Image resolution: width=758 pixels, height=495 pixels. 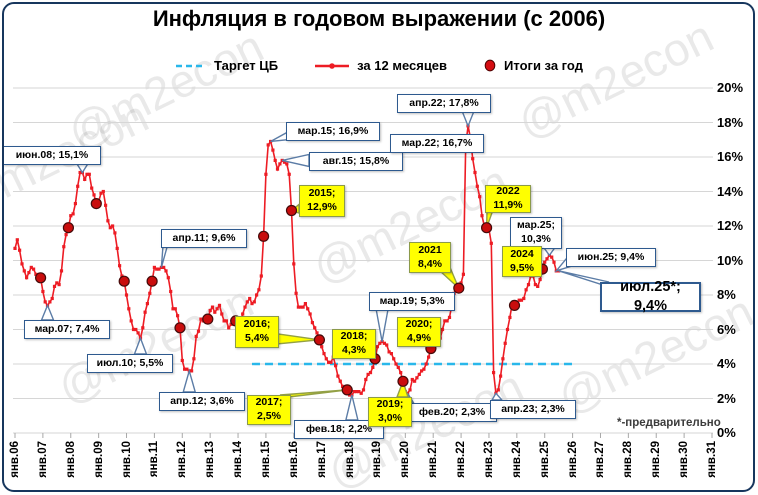 I want to click on legend-label-series: за 12 месяцев, so click(x=402, y=65).